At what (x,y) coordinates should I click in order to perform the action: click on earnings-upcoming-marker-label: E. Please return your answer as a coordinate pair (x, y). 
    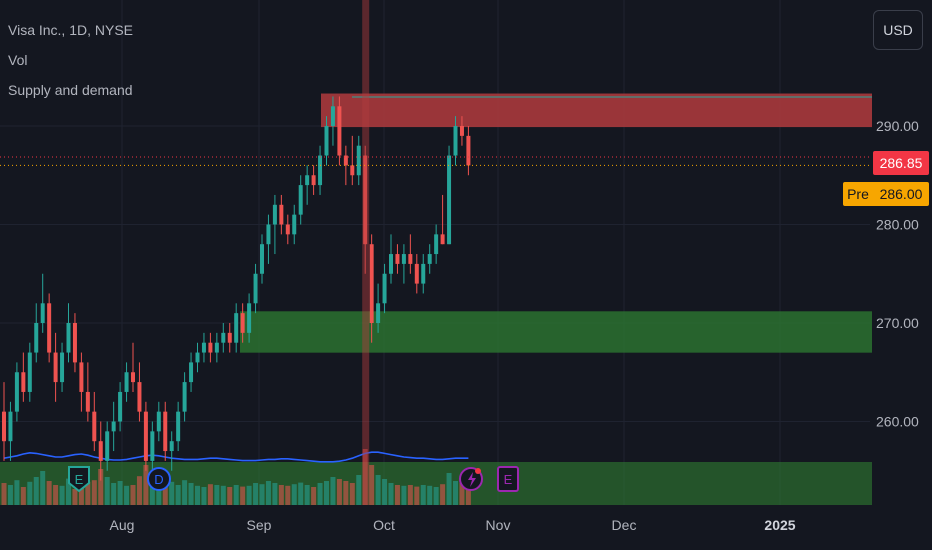
    Looking at the image, I should click on (508, 479).